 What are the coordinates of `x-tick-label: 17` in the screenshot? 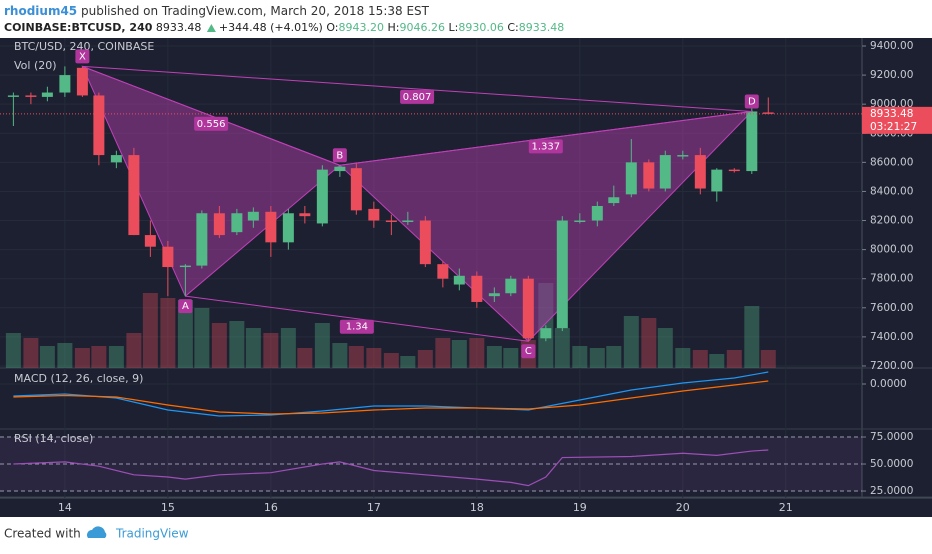 It's located at (374, 507).